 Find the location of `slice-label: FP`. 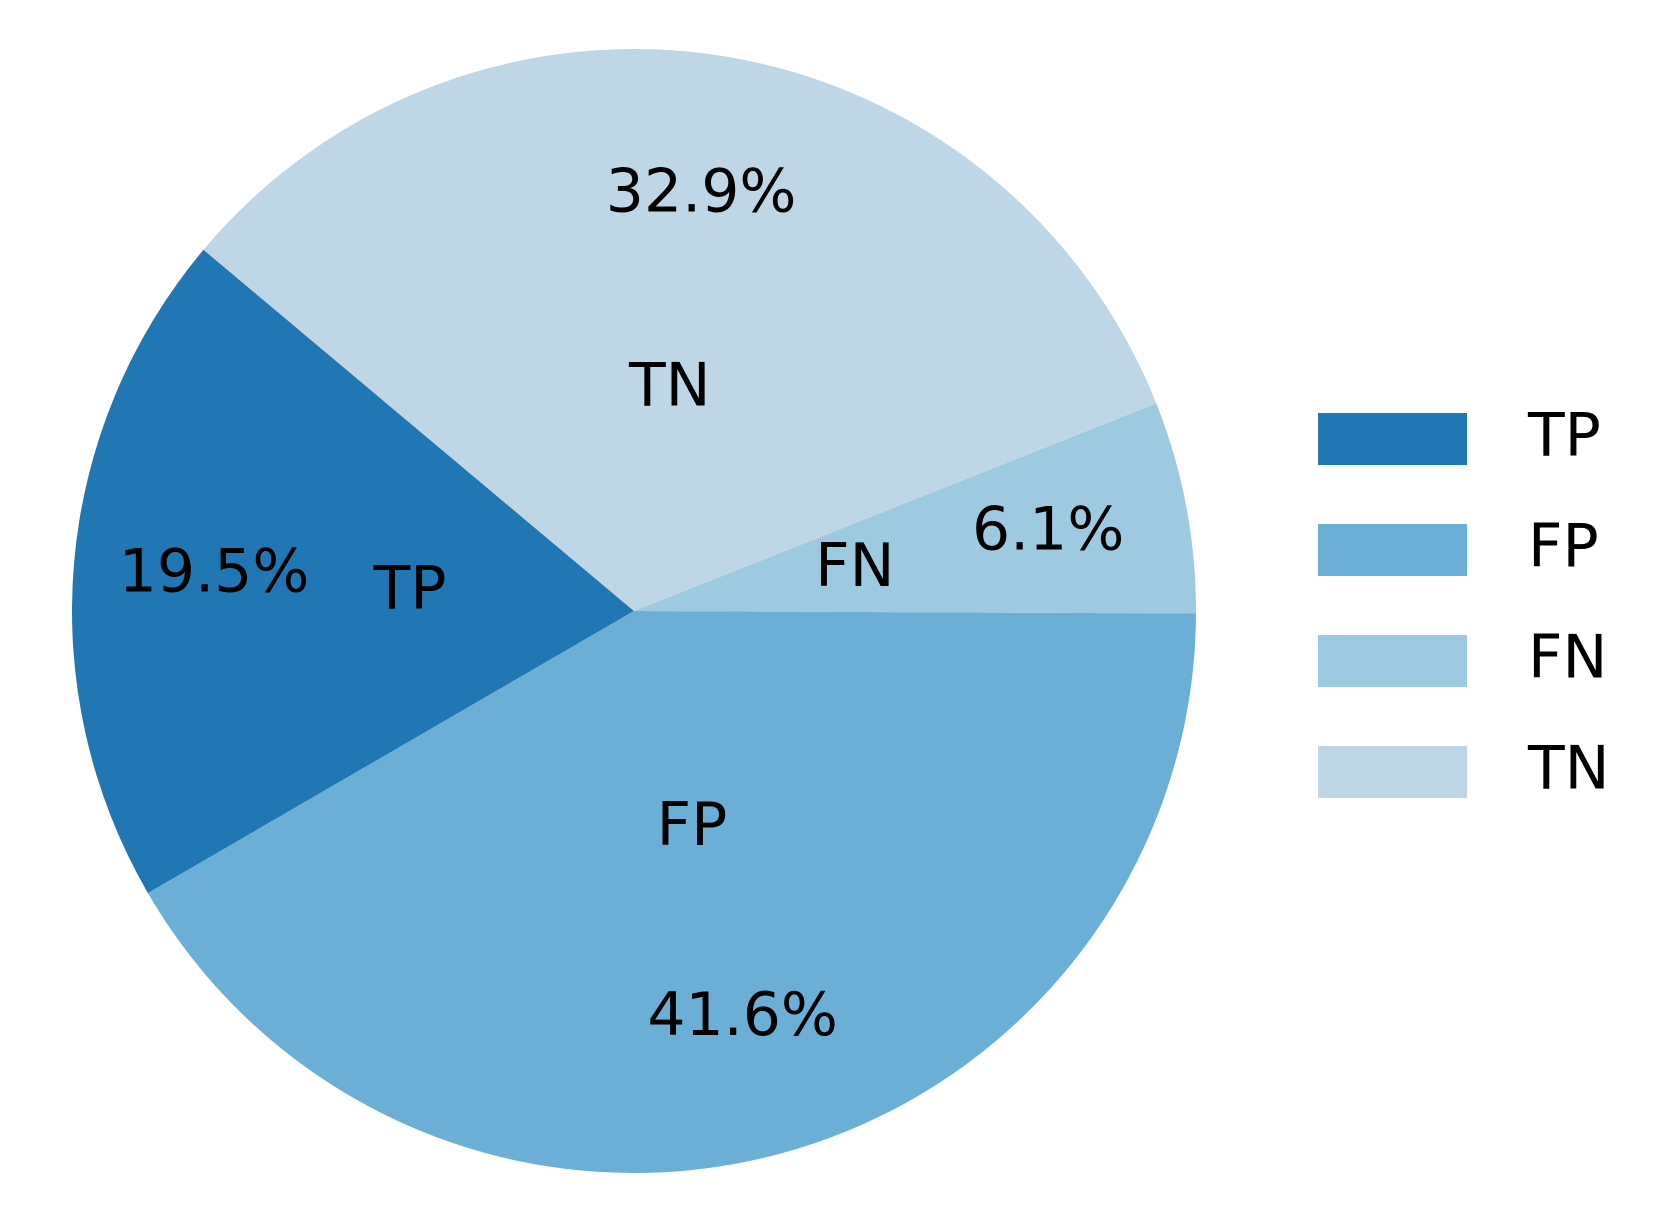

slice-label: FP is located at coordinates (692, 825).